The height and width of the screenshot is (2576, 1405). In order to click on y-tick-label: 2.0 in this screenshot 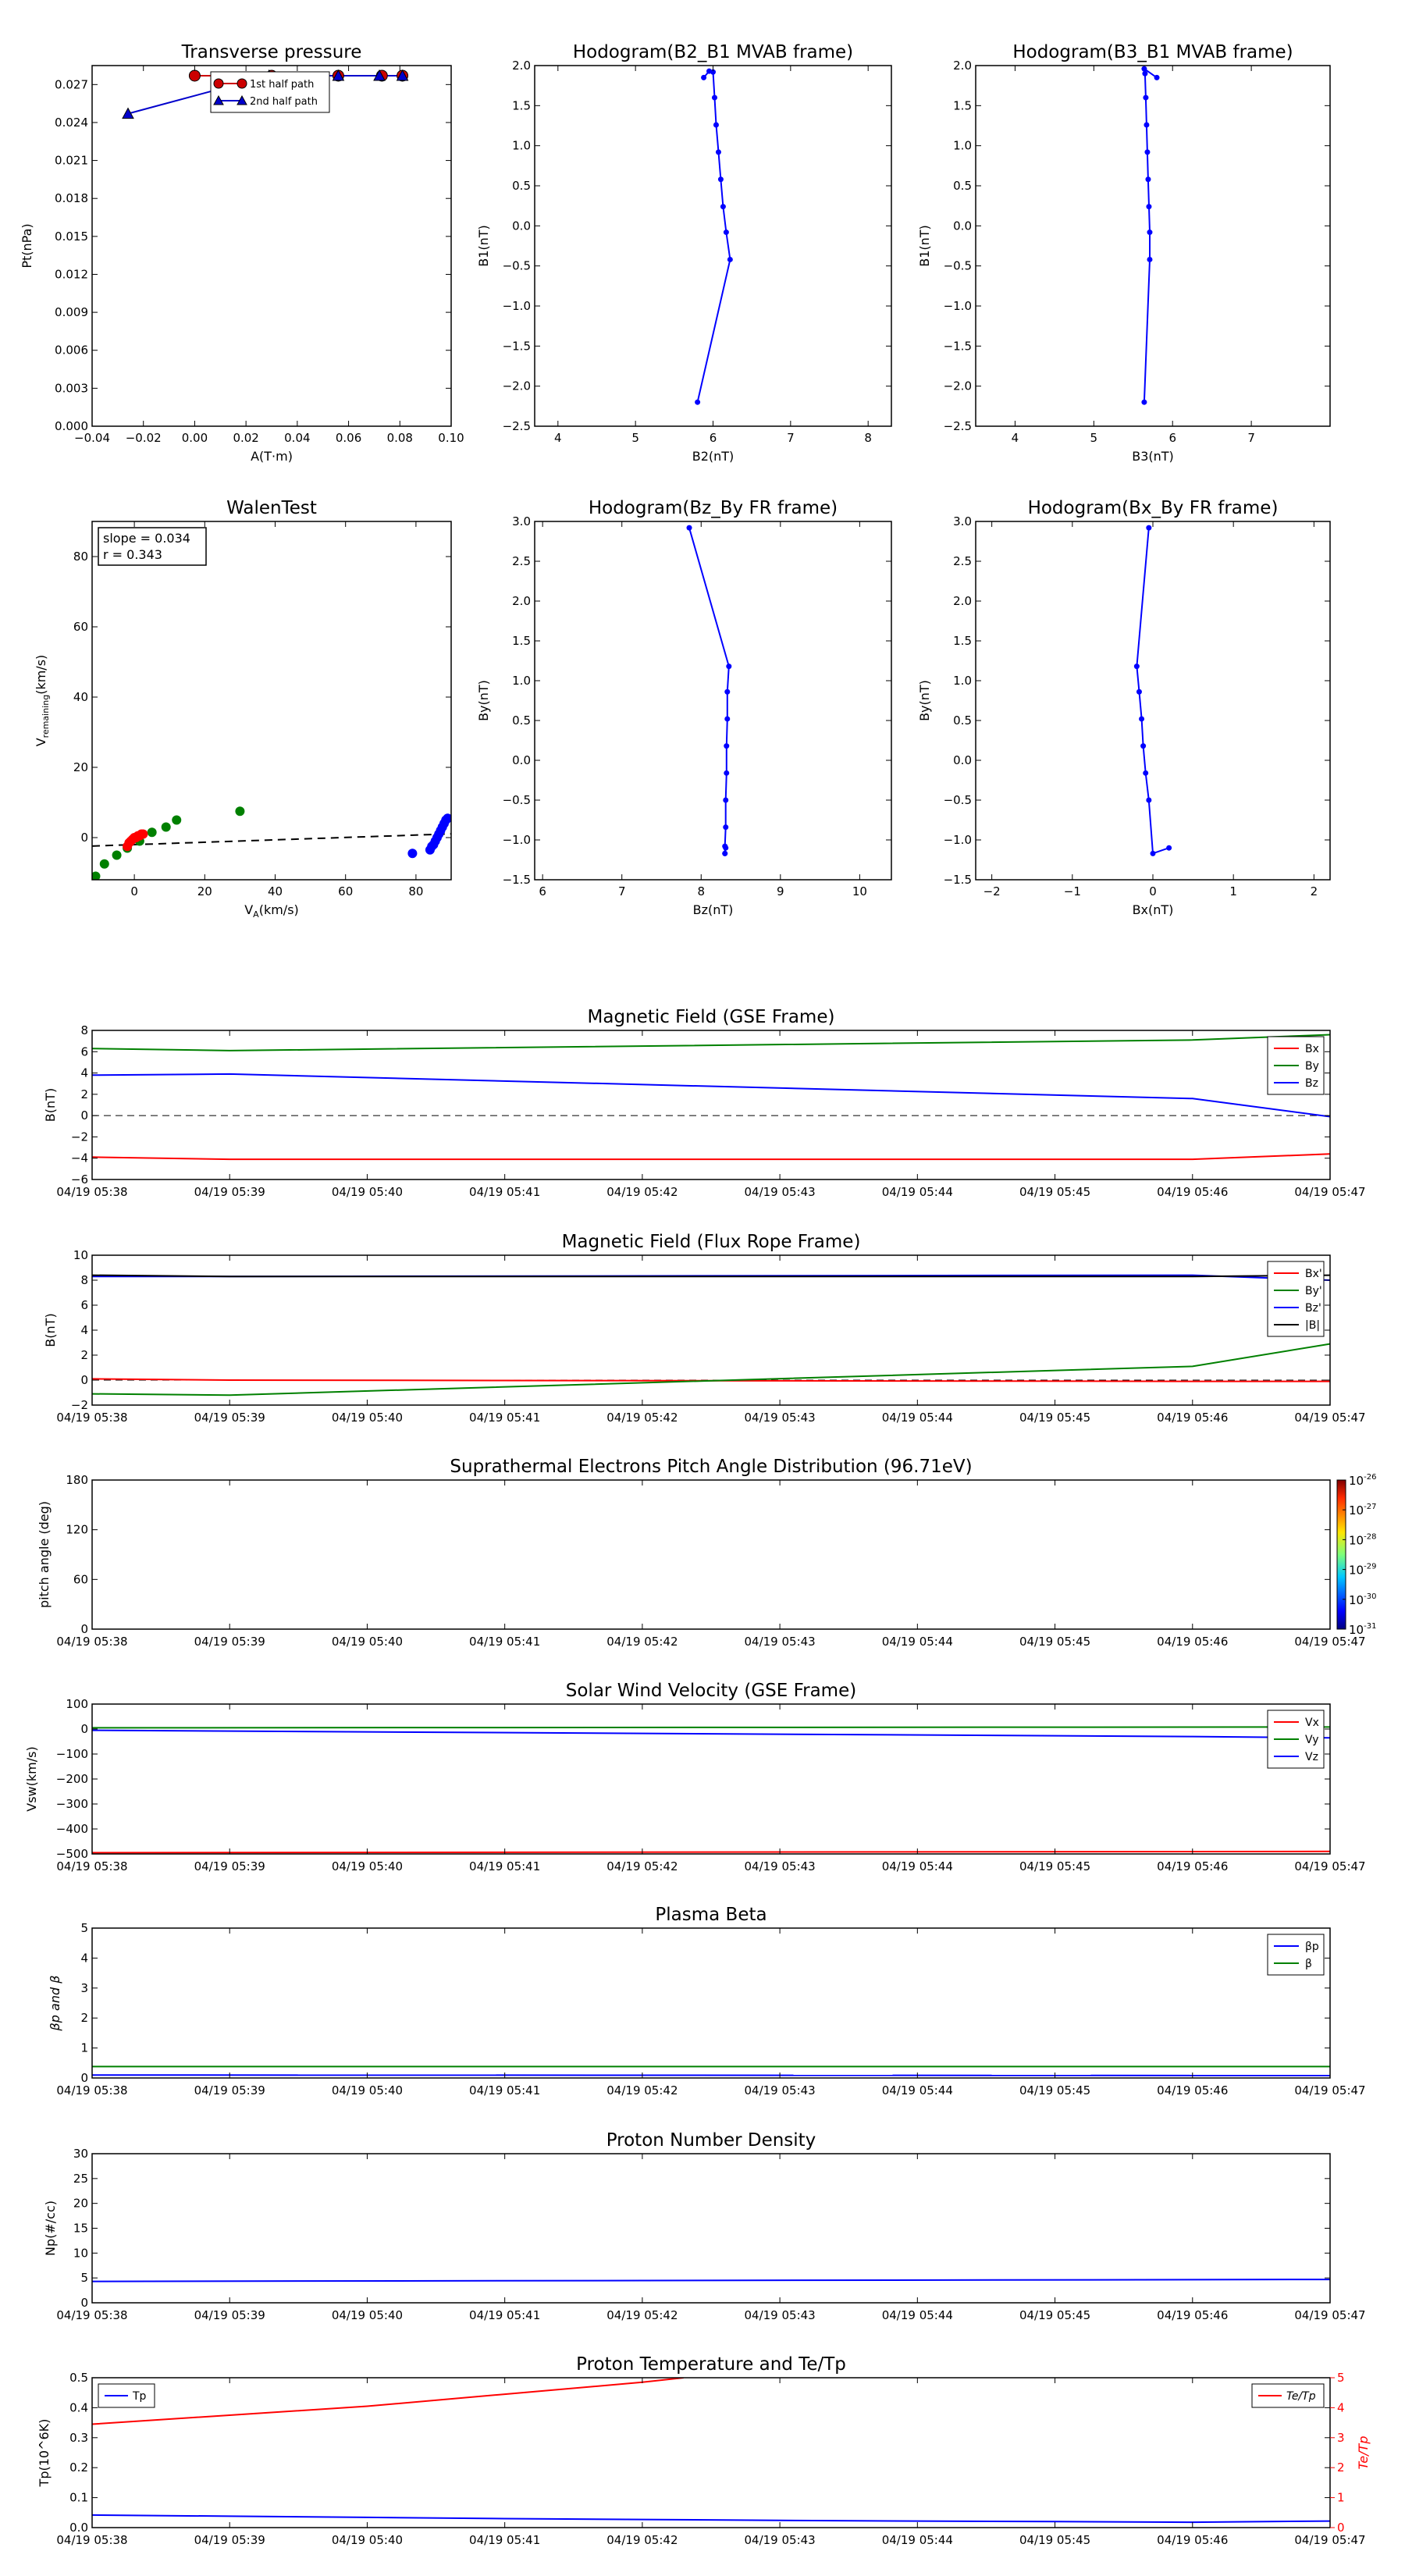, I will do `click(962, 601)`.